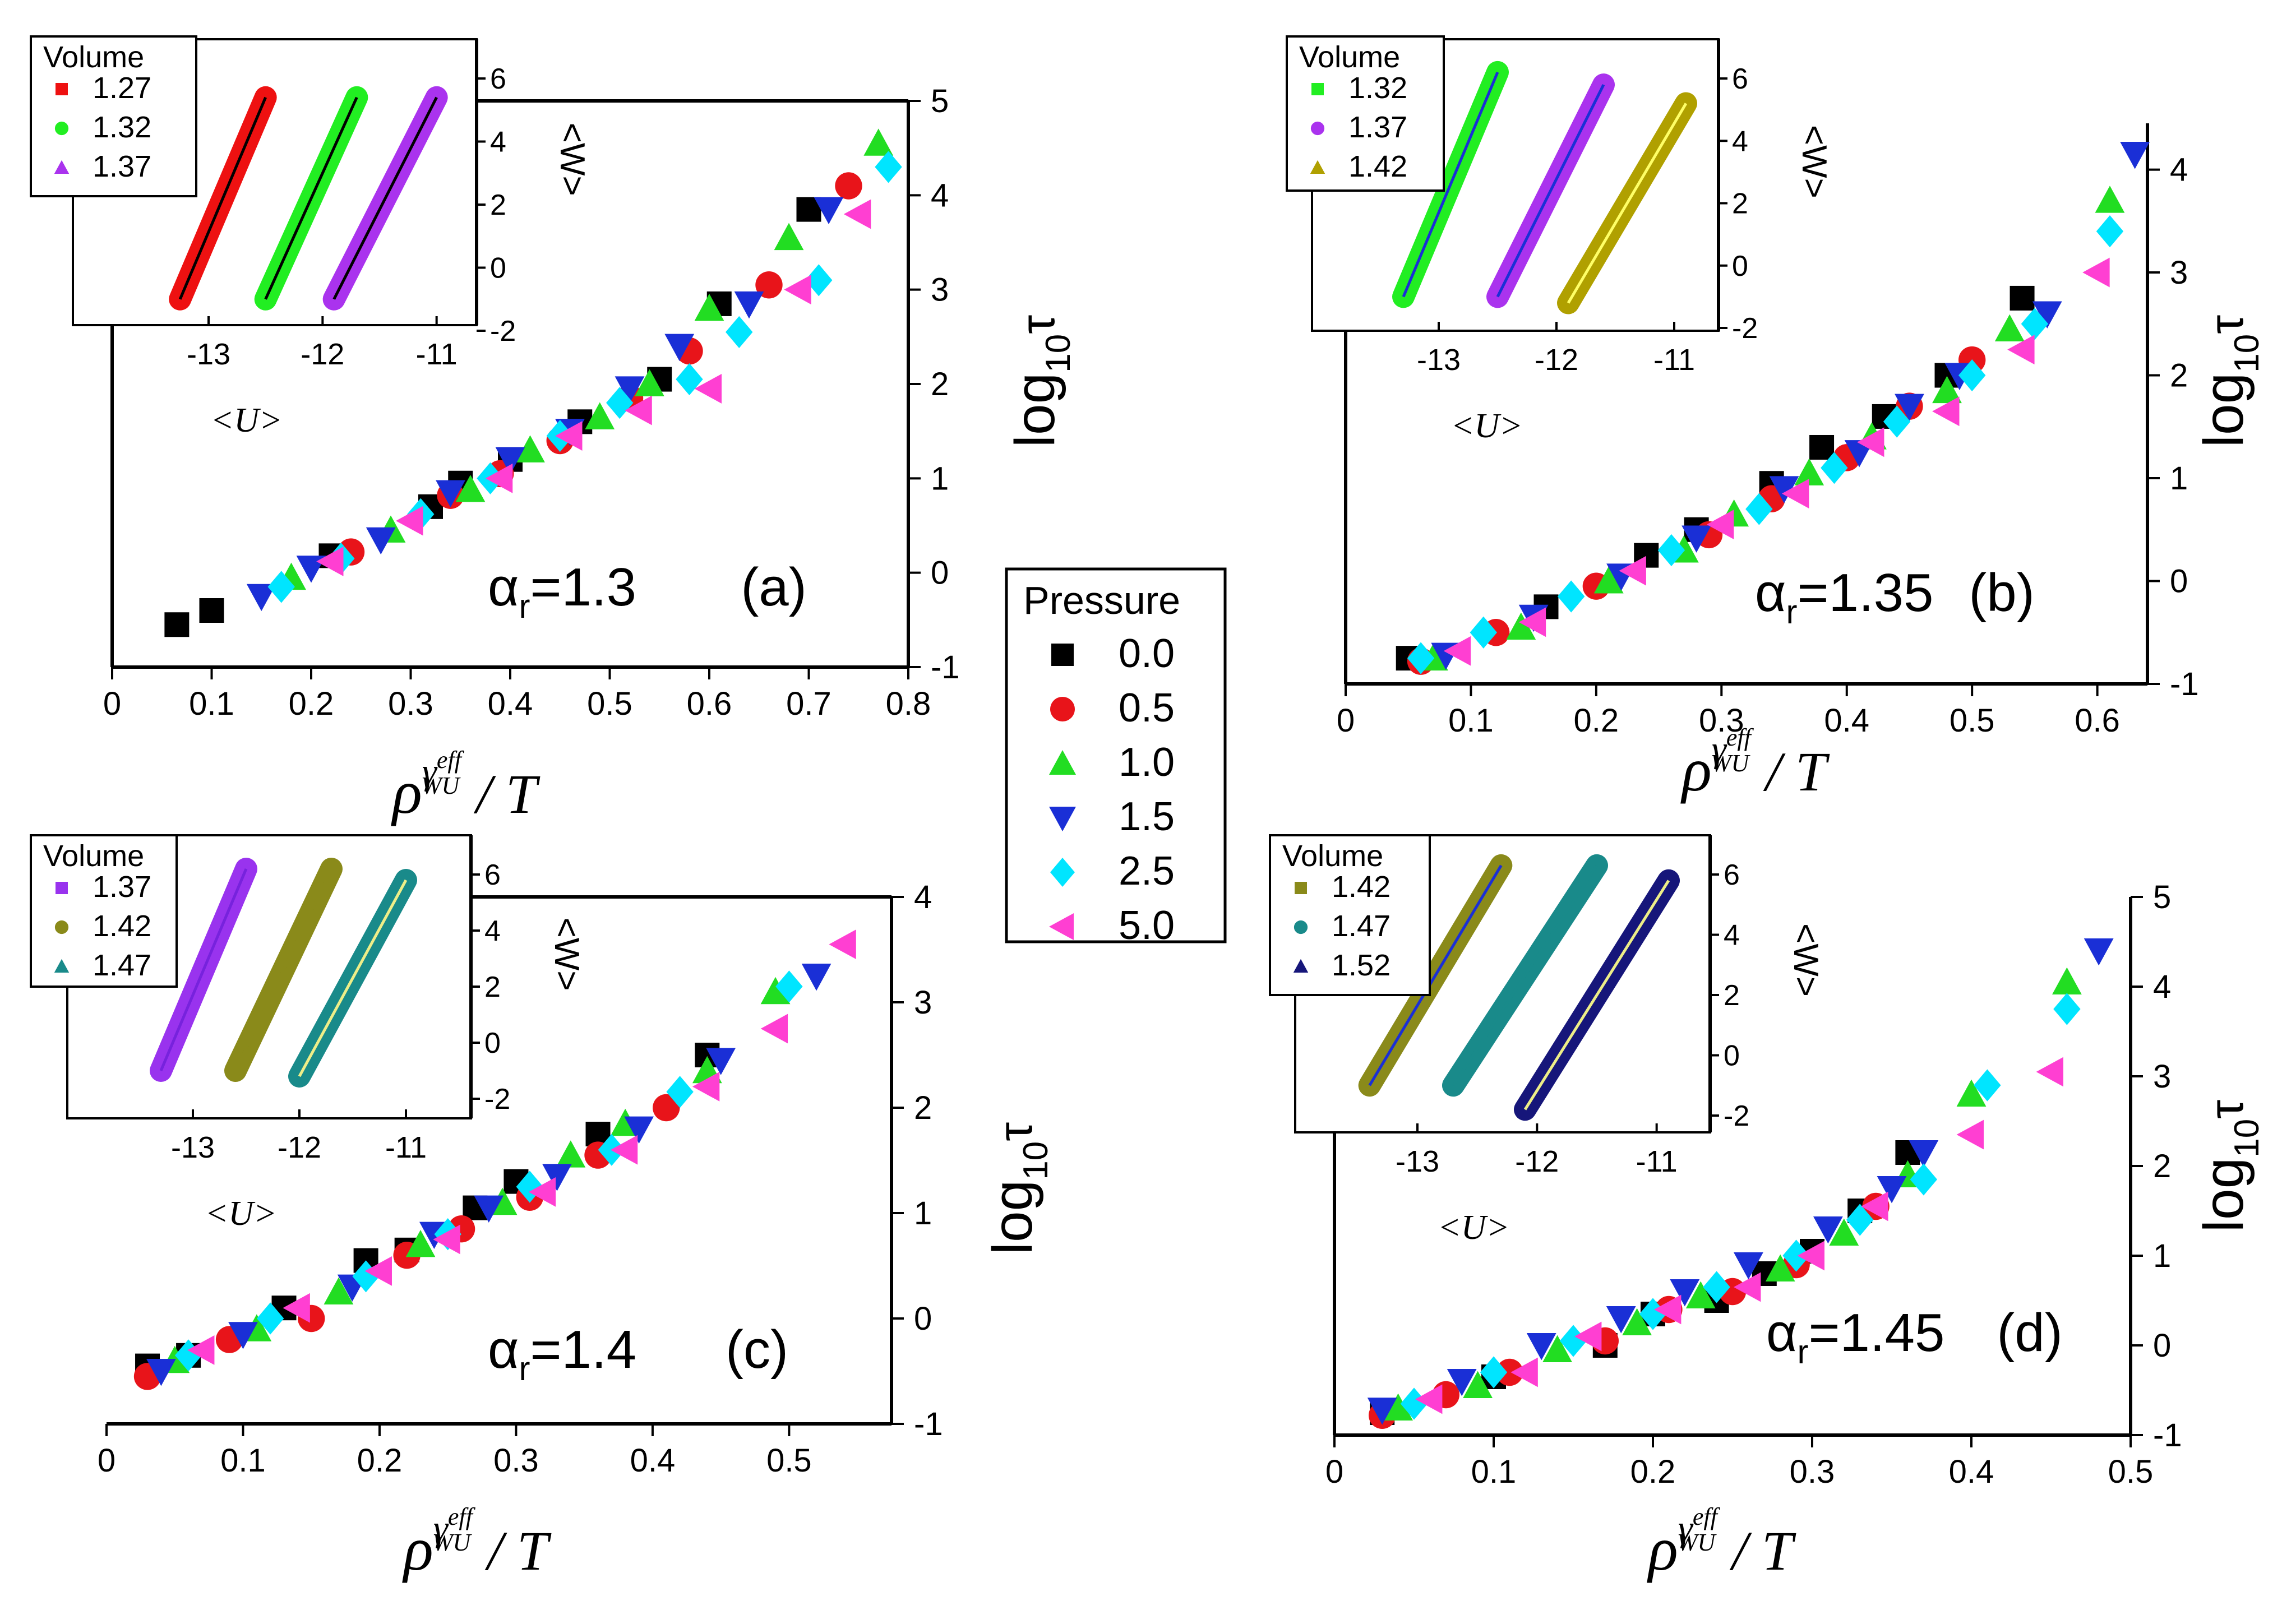 The height and width of the screenshot is (1624, 2282). Describe the element at coordinates (498, 268) in the screenshot. I see `inset-y-tick-label: 0` at that location.